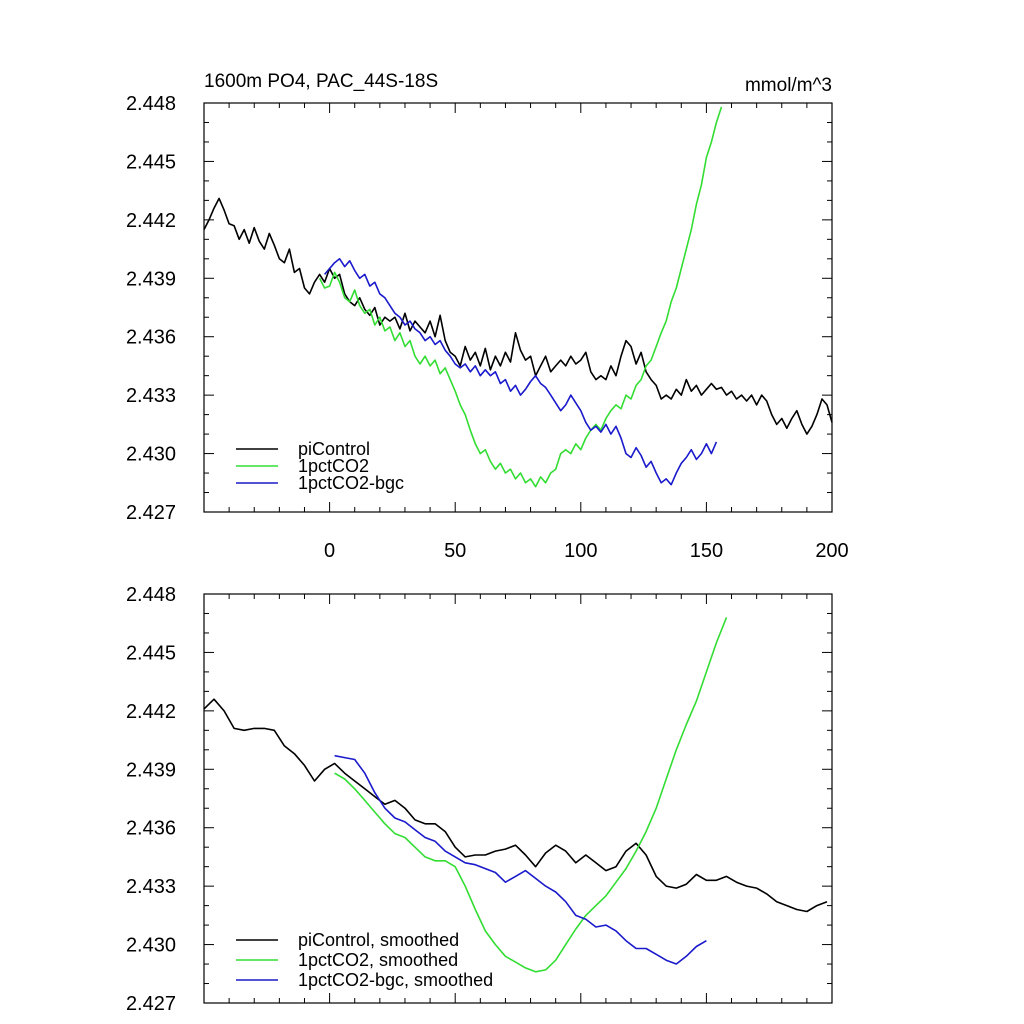 Image resolution: width=1024 pixels, height=1024 pixels. Describe the element at coordinates (329, 551) in the screenshot. I see `x-tick-label: 0` at that location.